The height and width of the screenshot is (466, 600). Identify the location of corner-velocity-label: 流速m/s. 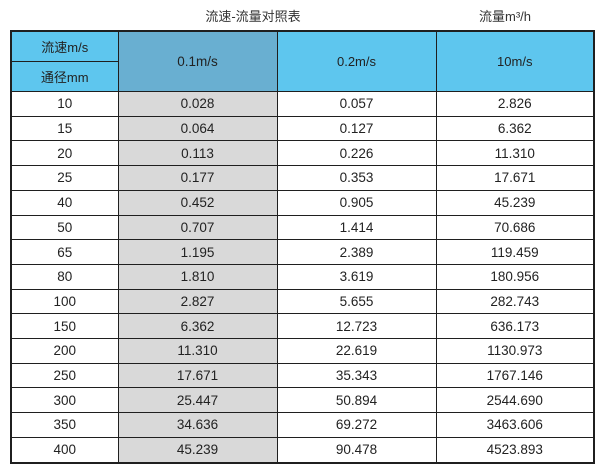
(64, 46).